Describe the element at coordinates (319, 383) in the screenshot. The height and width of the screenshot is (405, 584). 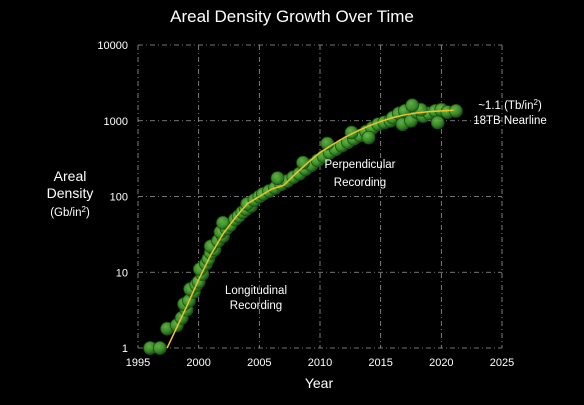
I see `x-axis-label: Year` at that location.